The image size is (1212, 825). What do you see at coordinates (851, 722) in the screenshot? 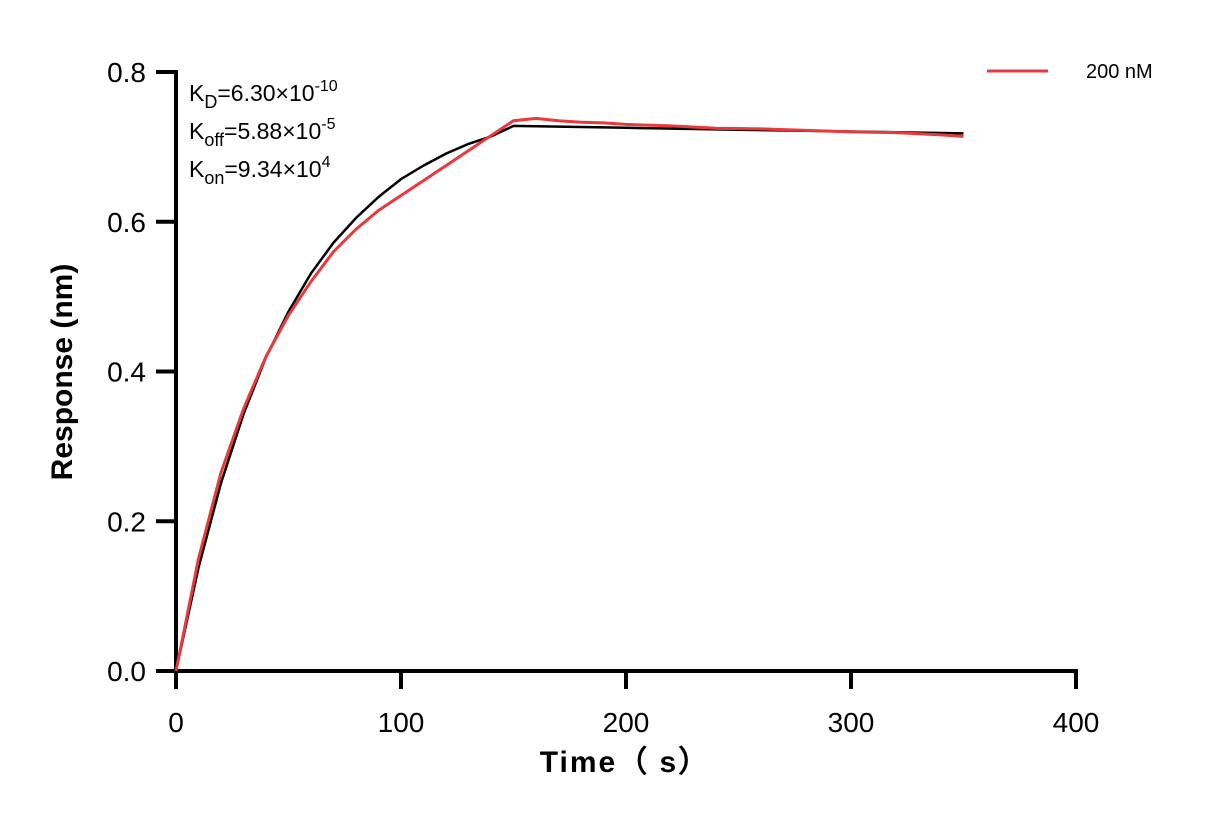
I see `x-tick-label: 300` at bounding box center [851, 722].